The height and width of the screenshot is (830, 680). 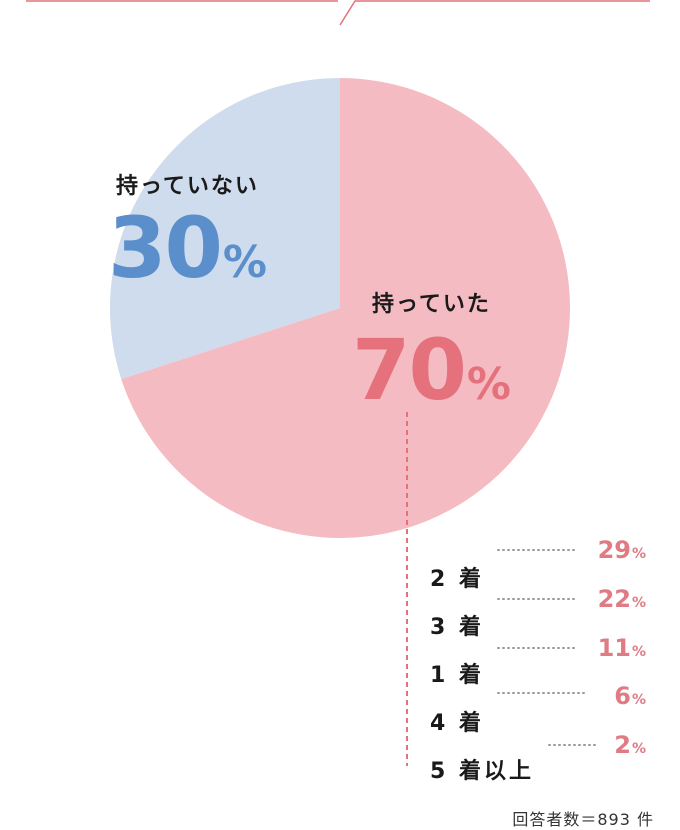 What do you see at coordinates (457, 579) in the screenshot?
I see `breakdown-label: 2 着` at bounding box center [457, 579].